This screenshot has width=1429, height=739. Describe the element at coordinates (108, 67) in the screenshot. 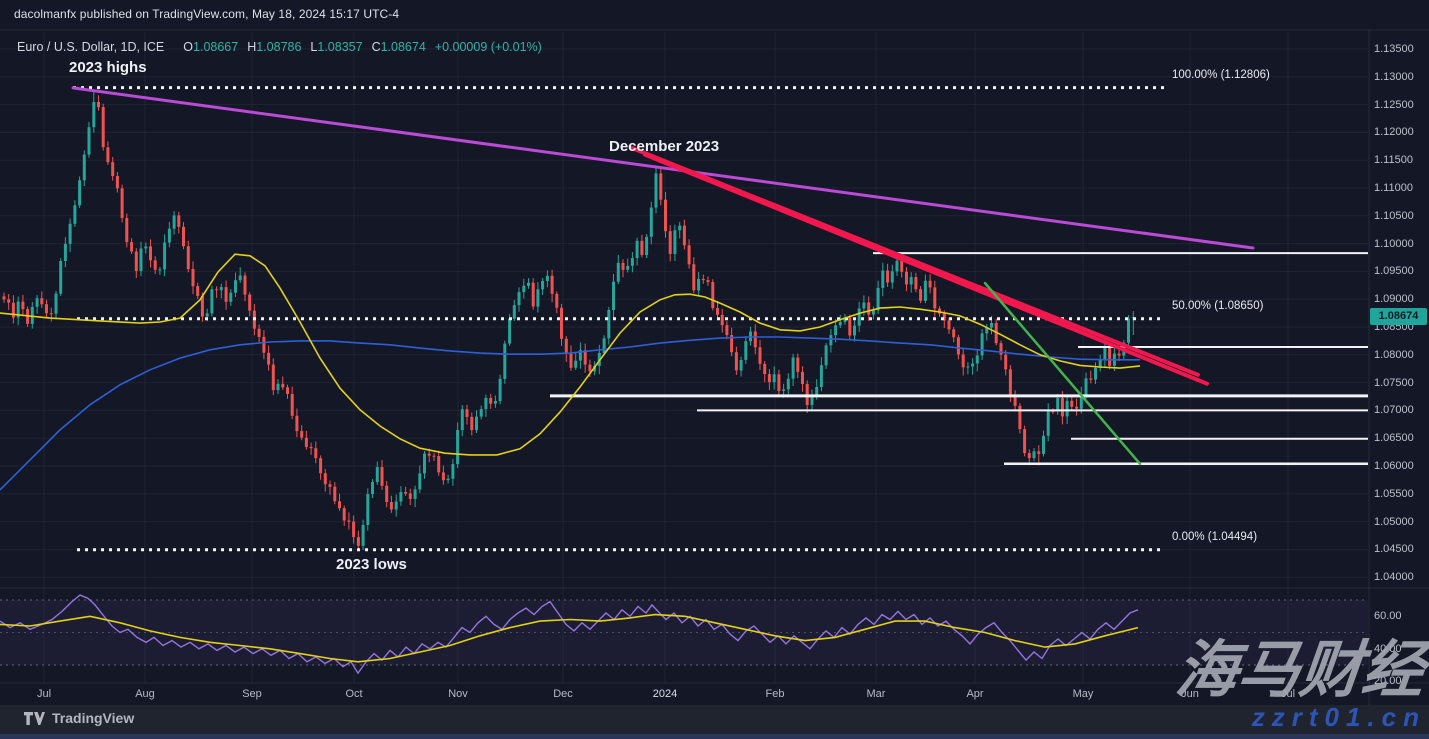

I see `annotation-2023-highs: 2023 highs` at that location.